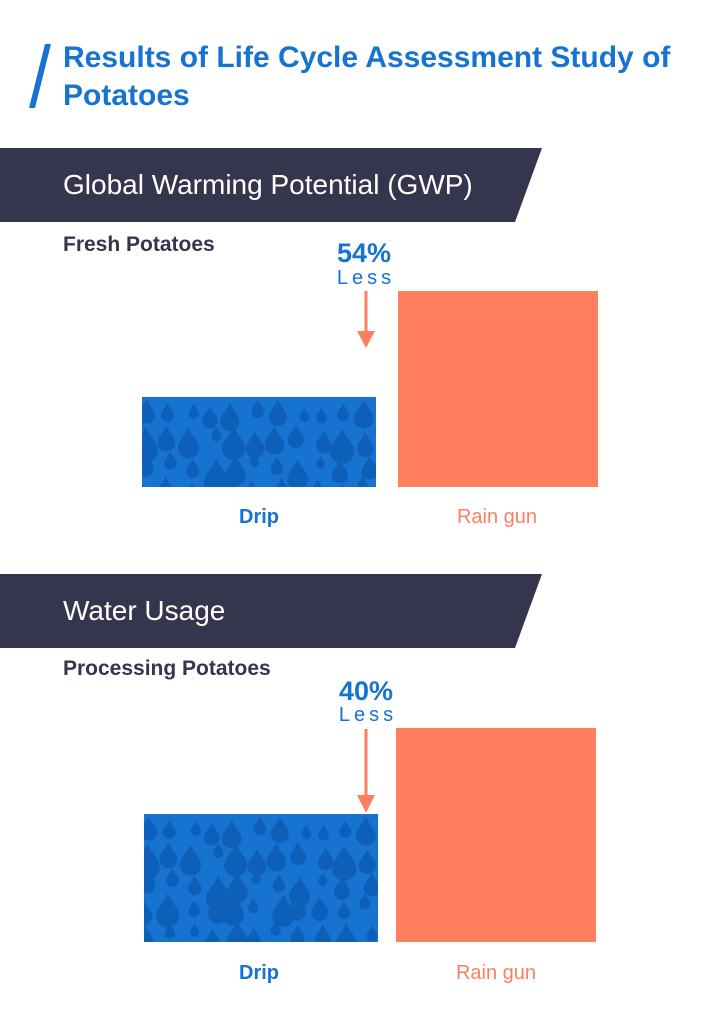  I want to click on chart-subtitle-fresh: Fresh Potatoes, so click(139, 244).